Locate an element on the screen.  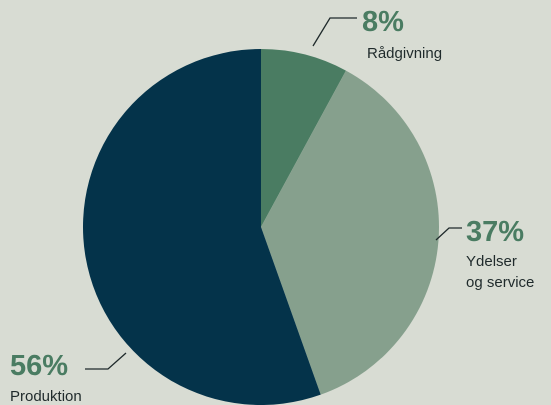
slice-label-category: Rådgivning is located at coordinates (404, 53).